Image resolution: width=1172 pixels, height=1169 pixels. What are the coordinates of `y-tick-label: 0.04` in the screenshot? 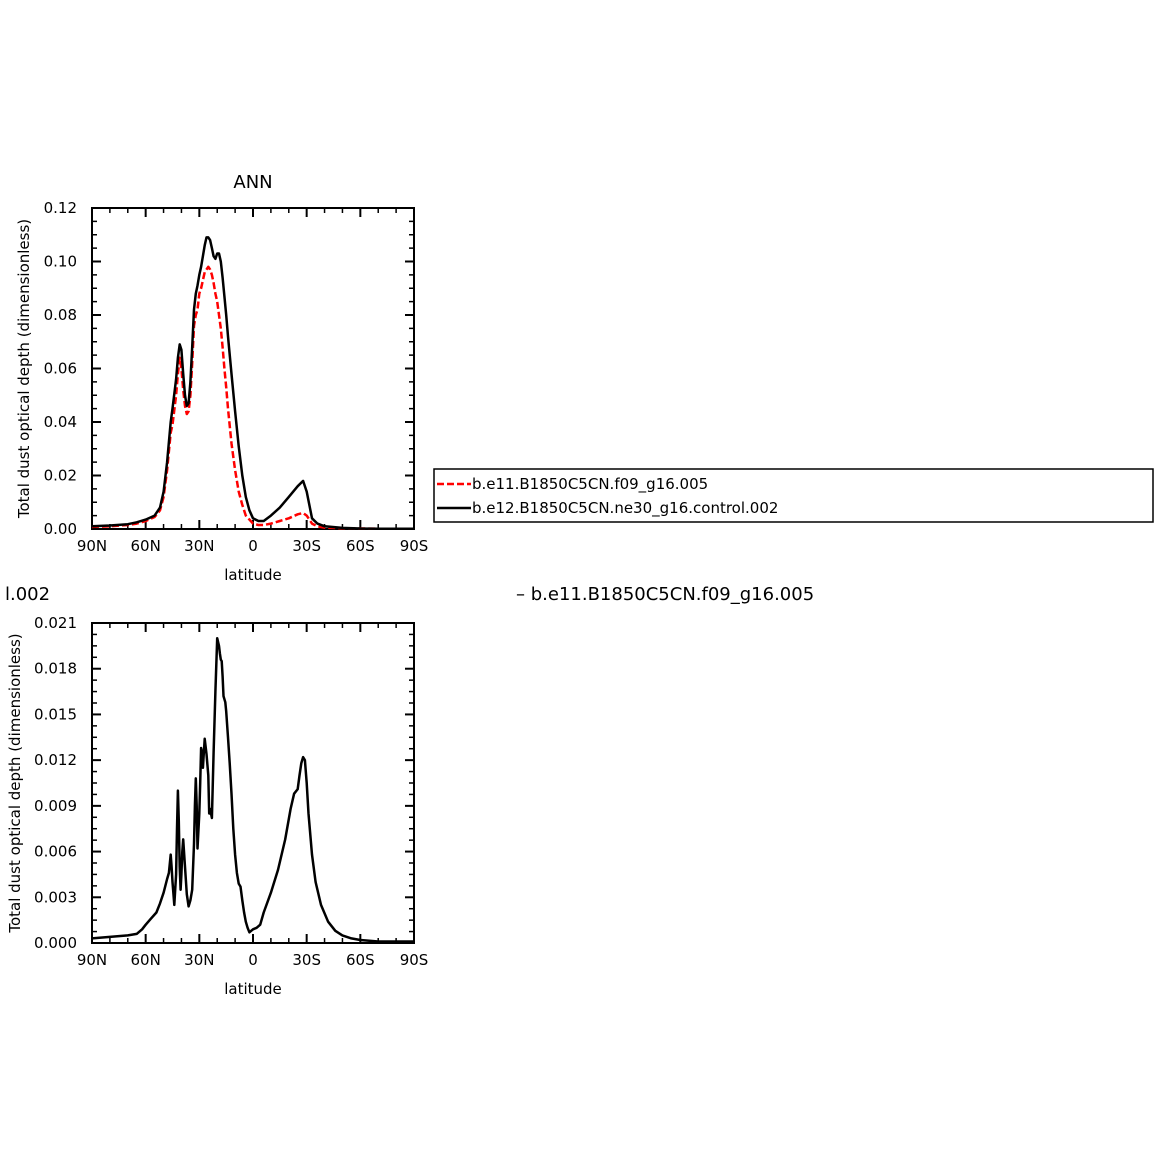 It's located at (60, 422).